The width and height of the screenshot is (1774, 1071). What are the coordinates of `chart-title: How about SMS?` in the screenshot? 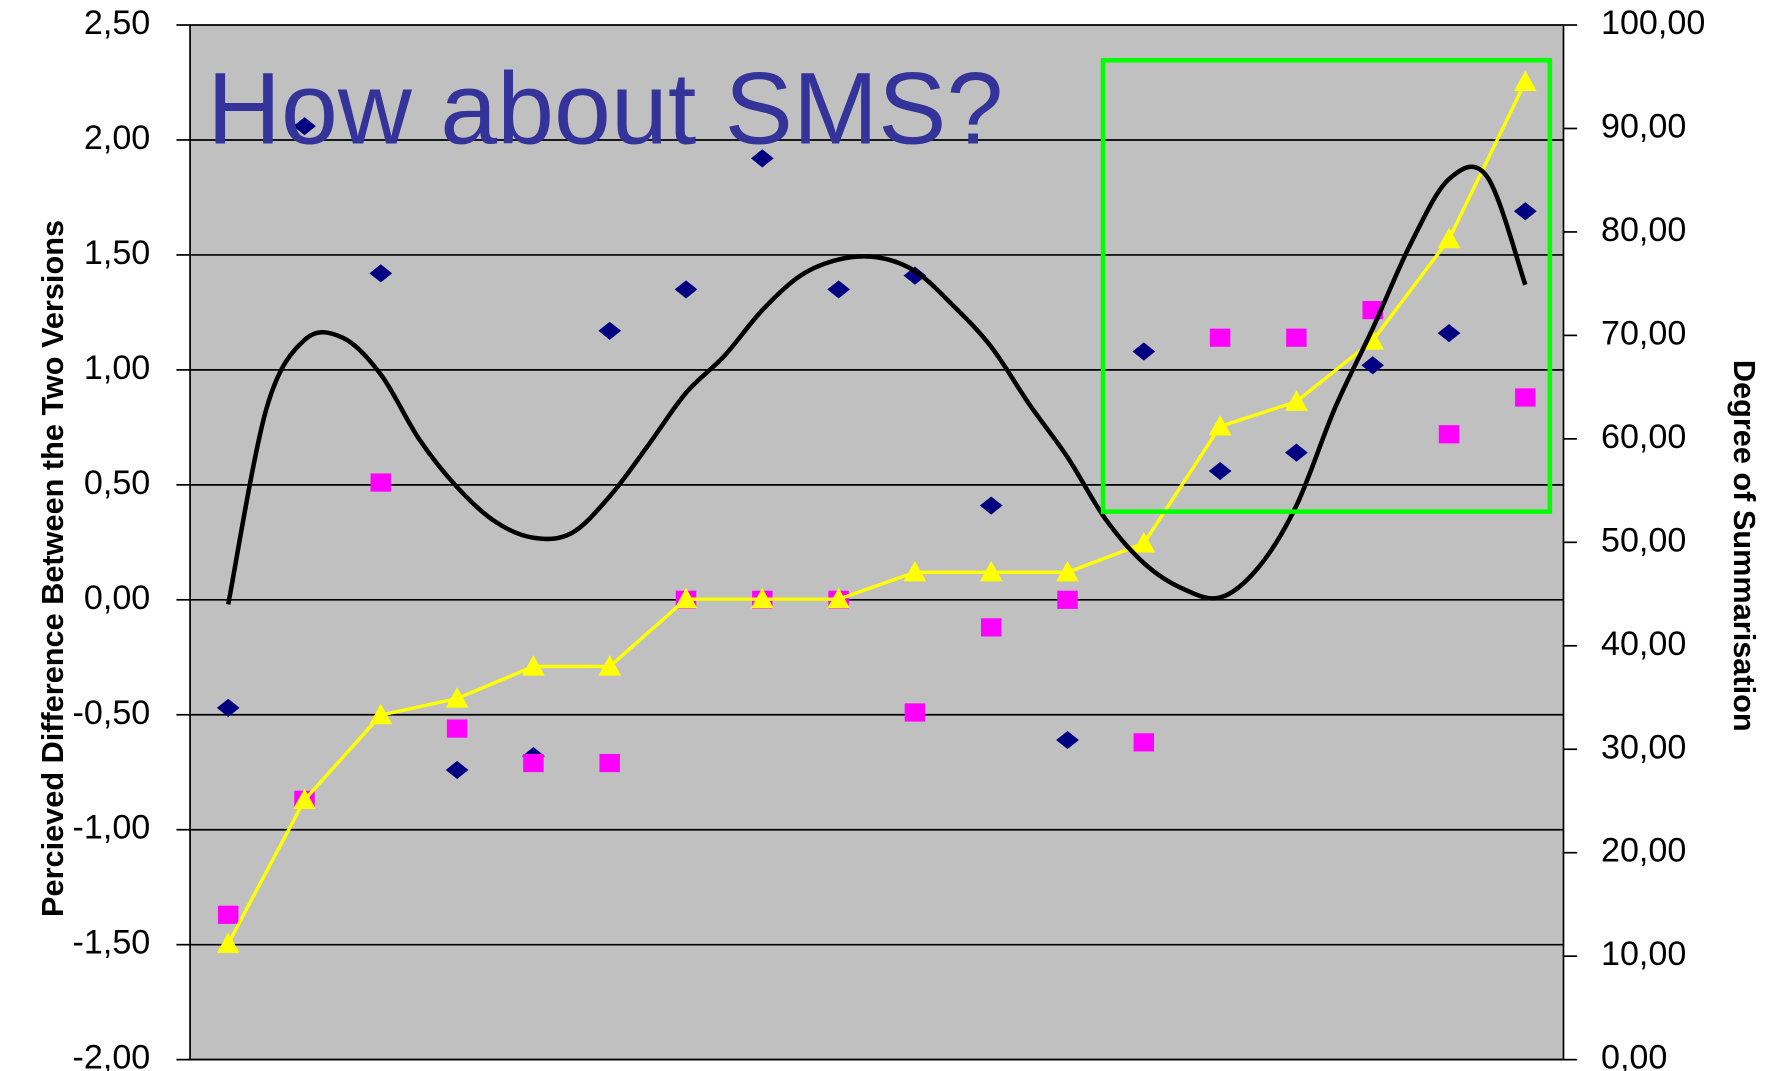 It's located at (605, 107).